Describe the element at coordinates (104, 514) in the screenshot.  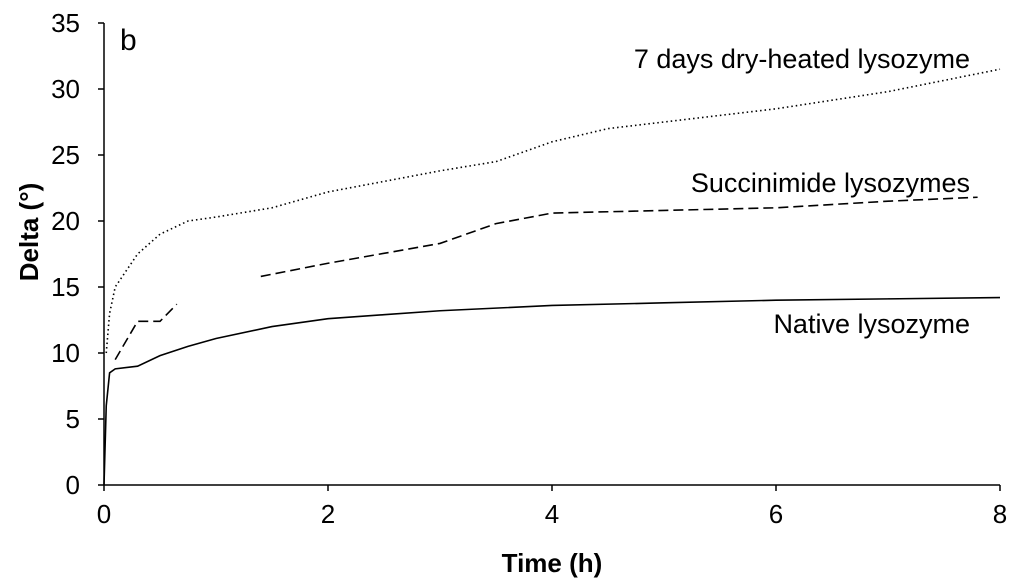
I see `x-tick-label: 0` at that location.